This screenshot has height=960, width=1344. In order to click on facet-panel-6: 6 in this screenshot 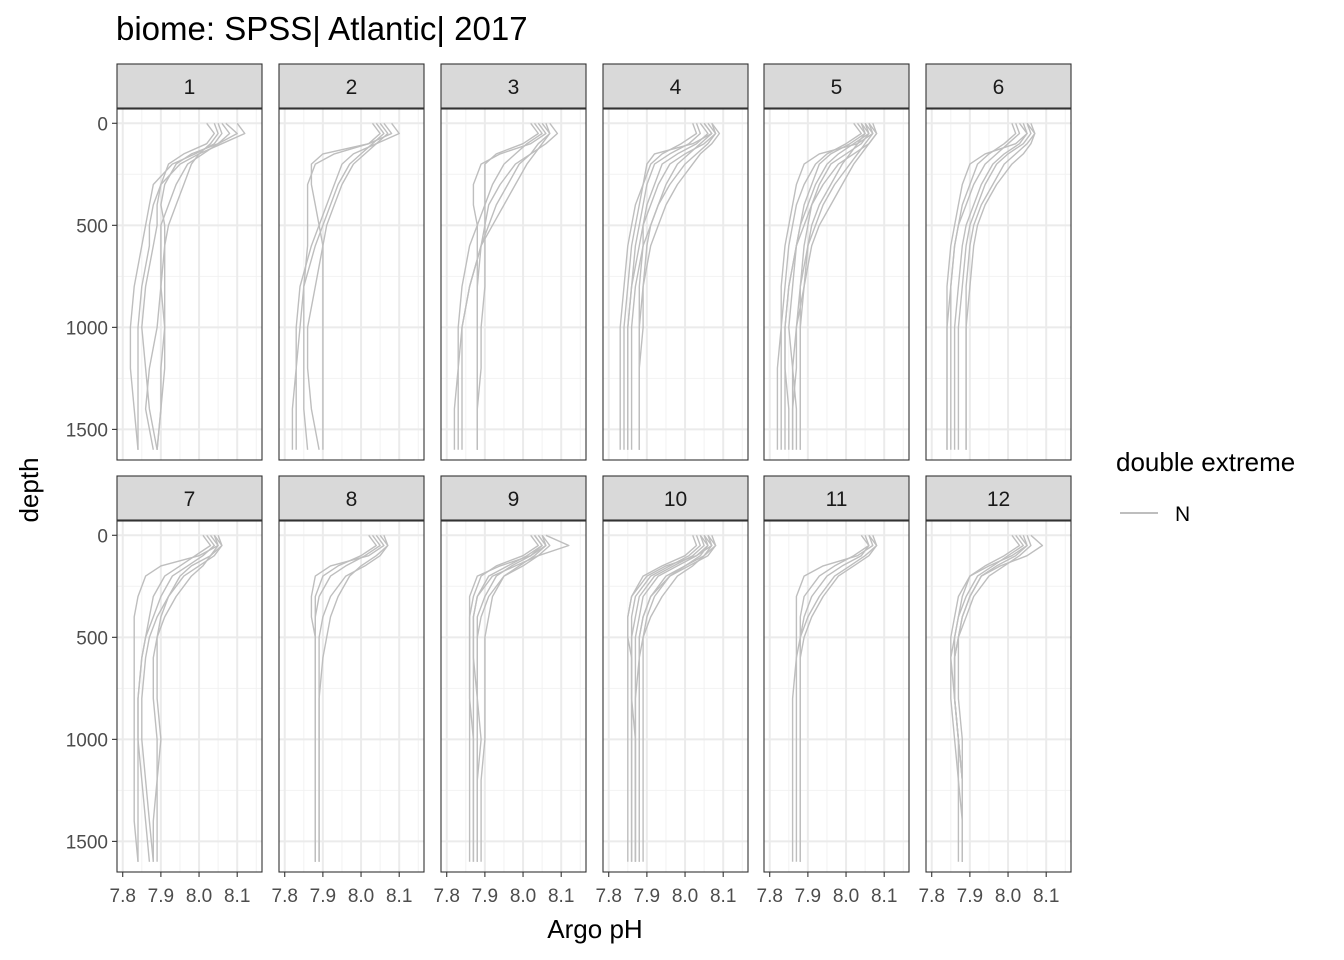, I will do `click(998, 262)`.